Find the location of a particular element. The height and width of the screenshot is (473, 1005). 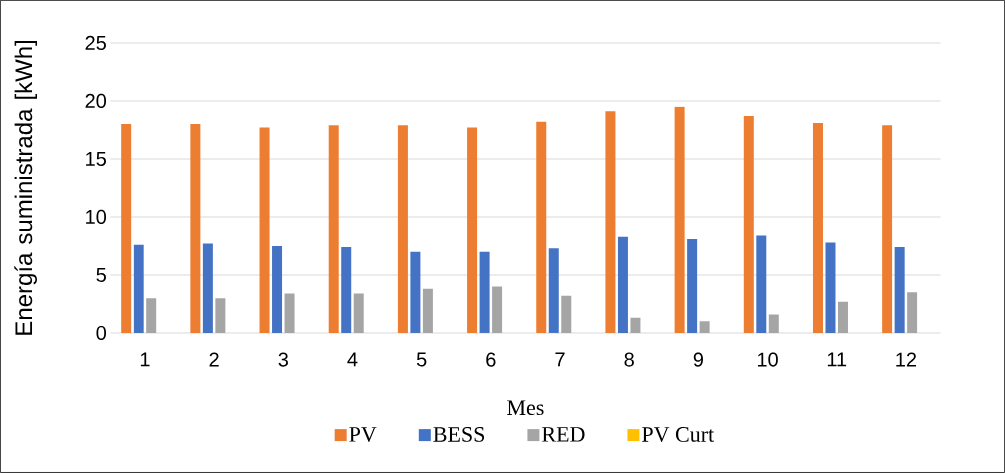

x-tick-label: 2 is located at coordinates (214, 359).